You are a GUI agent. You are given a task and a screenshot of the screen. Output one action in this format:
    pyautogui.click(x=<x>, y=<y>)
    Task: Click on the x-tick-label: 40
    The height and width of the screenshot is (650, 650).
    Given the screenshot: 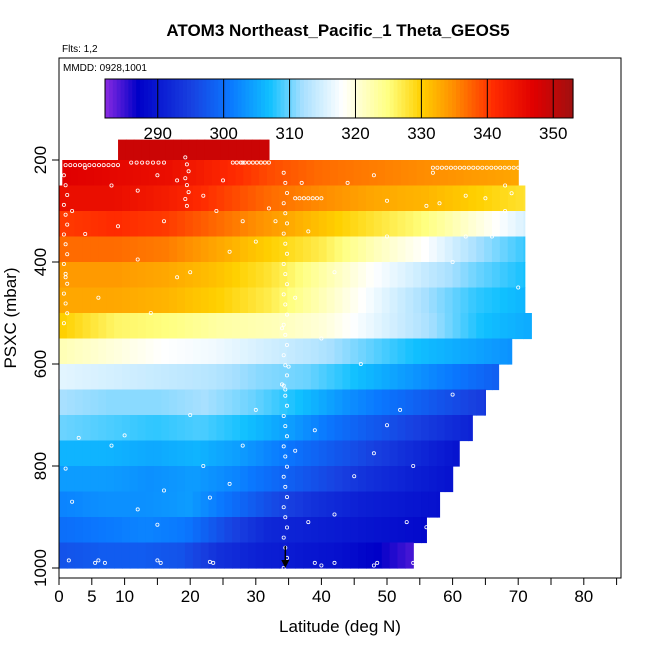 What is the action you would take?
    pyautogui.click(x=321, y=596)
    